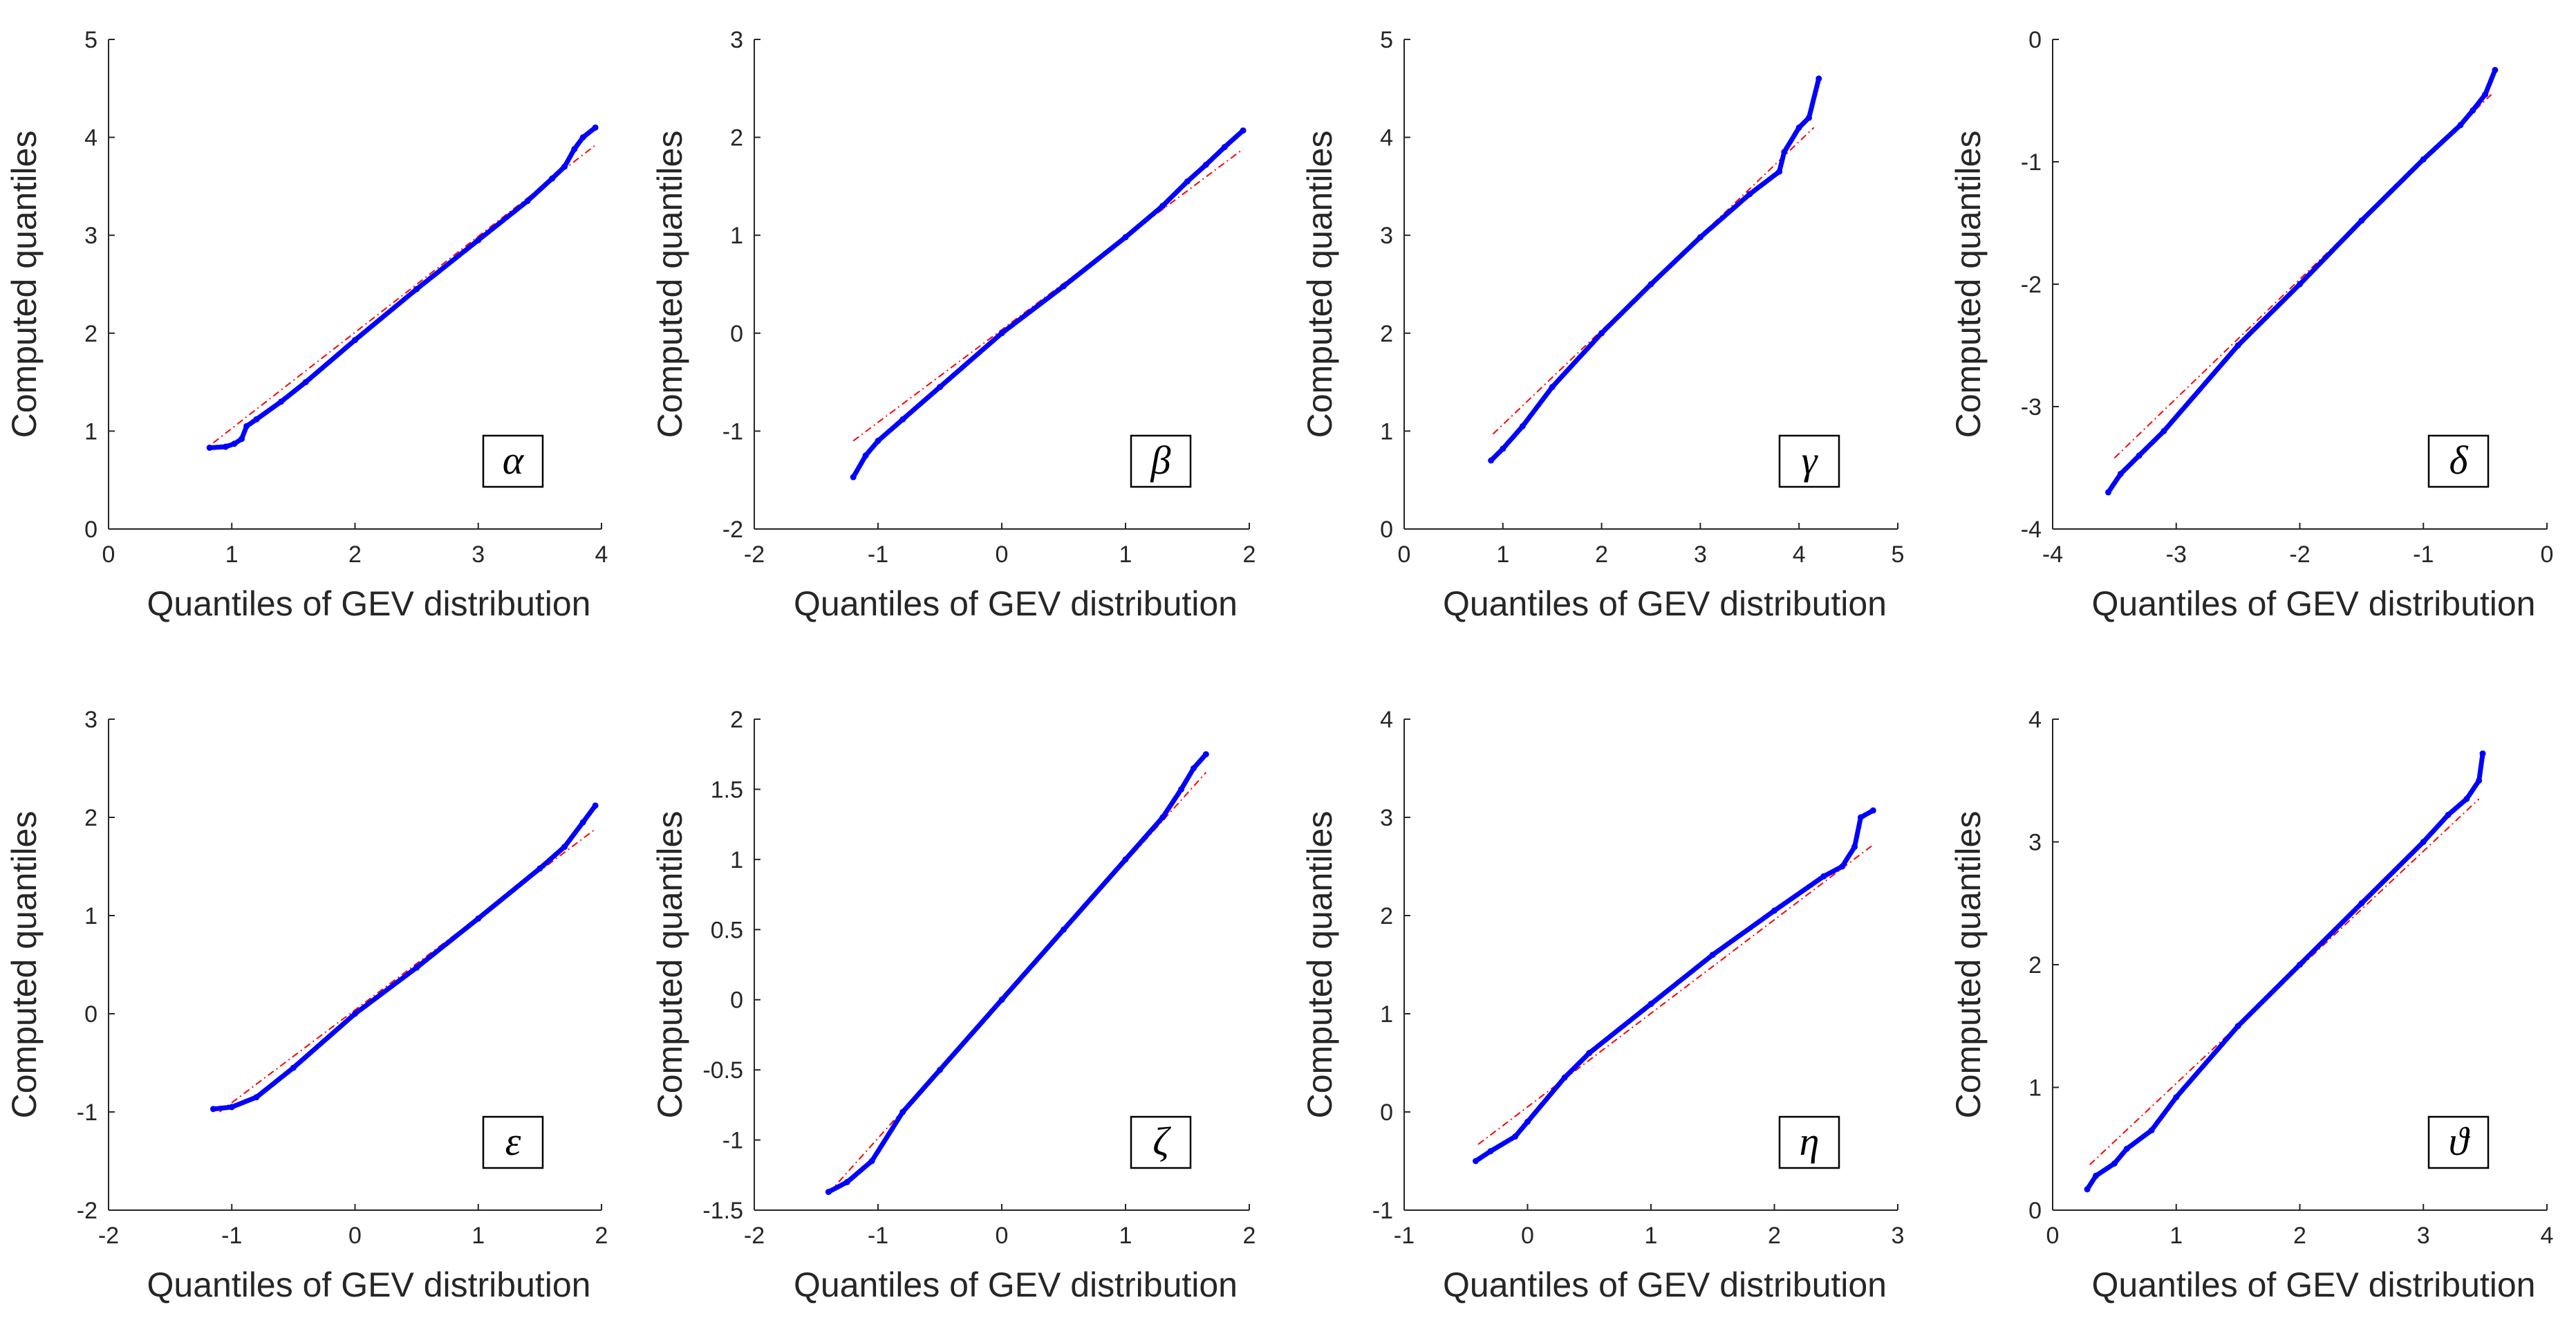 The width and height of the screenshot is (2576, 1336). Describe the element at coordinates (90, 40) in the screenshot. I see `y-tick-label: 5` at that location.